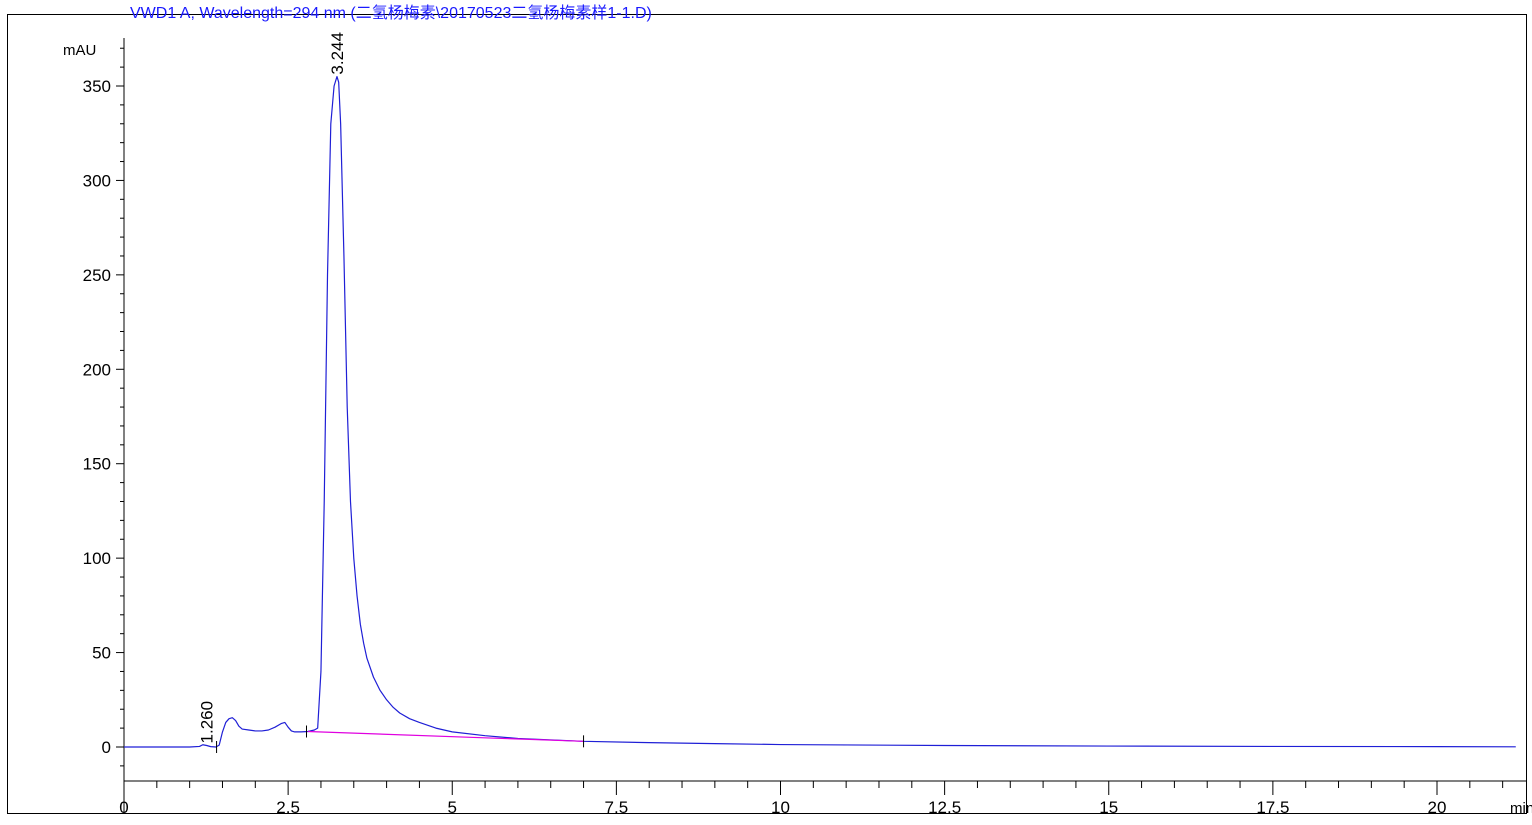 The width and height of the screenshot is (1532, 825). What do you see at coordinates (1108, 807) in the screenshot?
I see `x-tick-label: 15` at bounding box center [1108, 807].